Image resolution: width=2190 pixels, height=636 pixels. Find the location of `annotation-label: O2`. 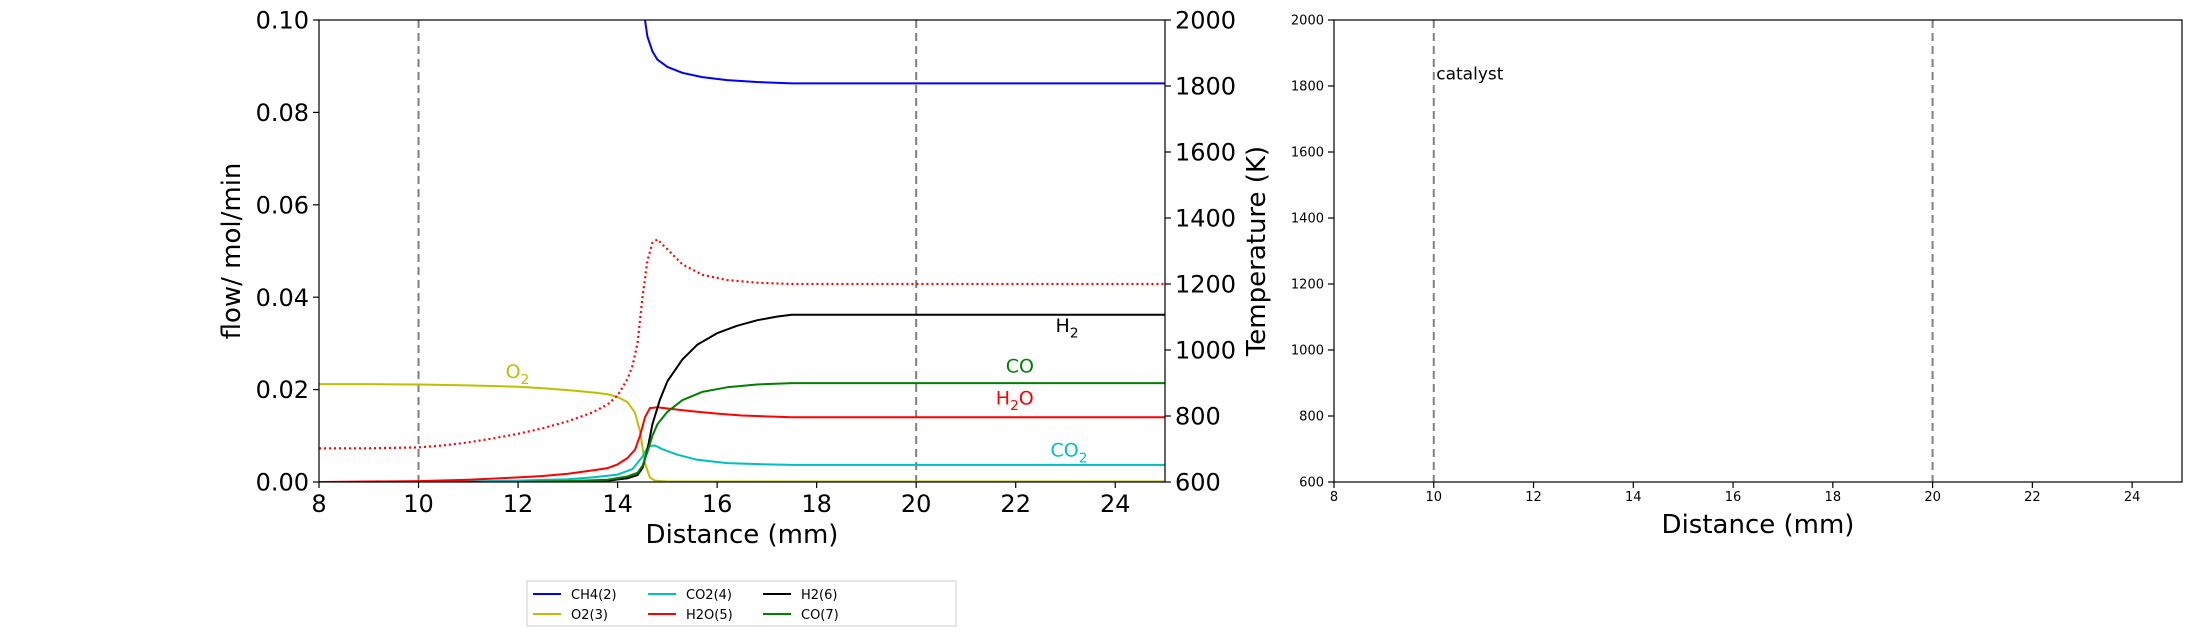

annotation-label: O2 is located at coordinates (518, 374).